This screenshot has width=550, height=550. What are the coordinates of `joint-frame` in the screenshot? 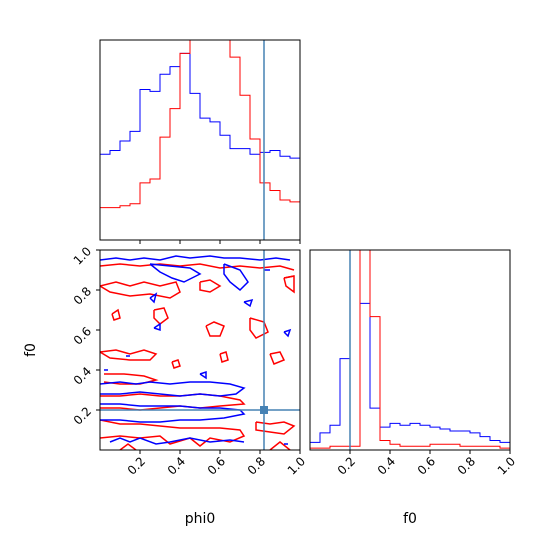 It's located at (200, 350).